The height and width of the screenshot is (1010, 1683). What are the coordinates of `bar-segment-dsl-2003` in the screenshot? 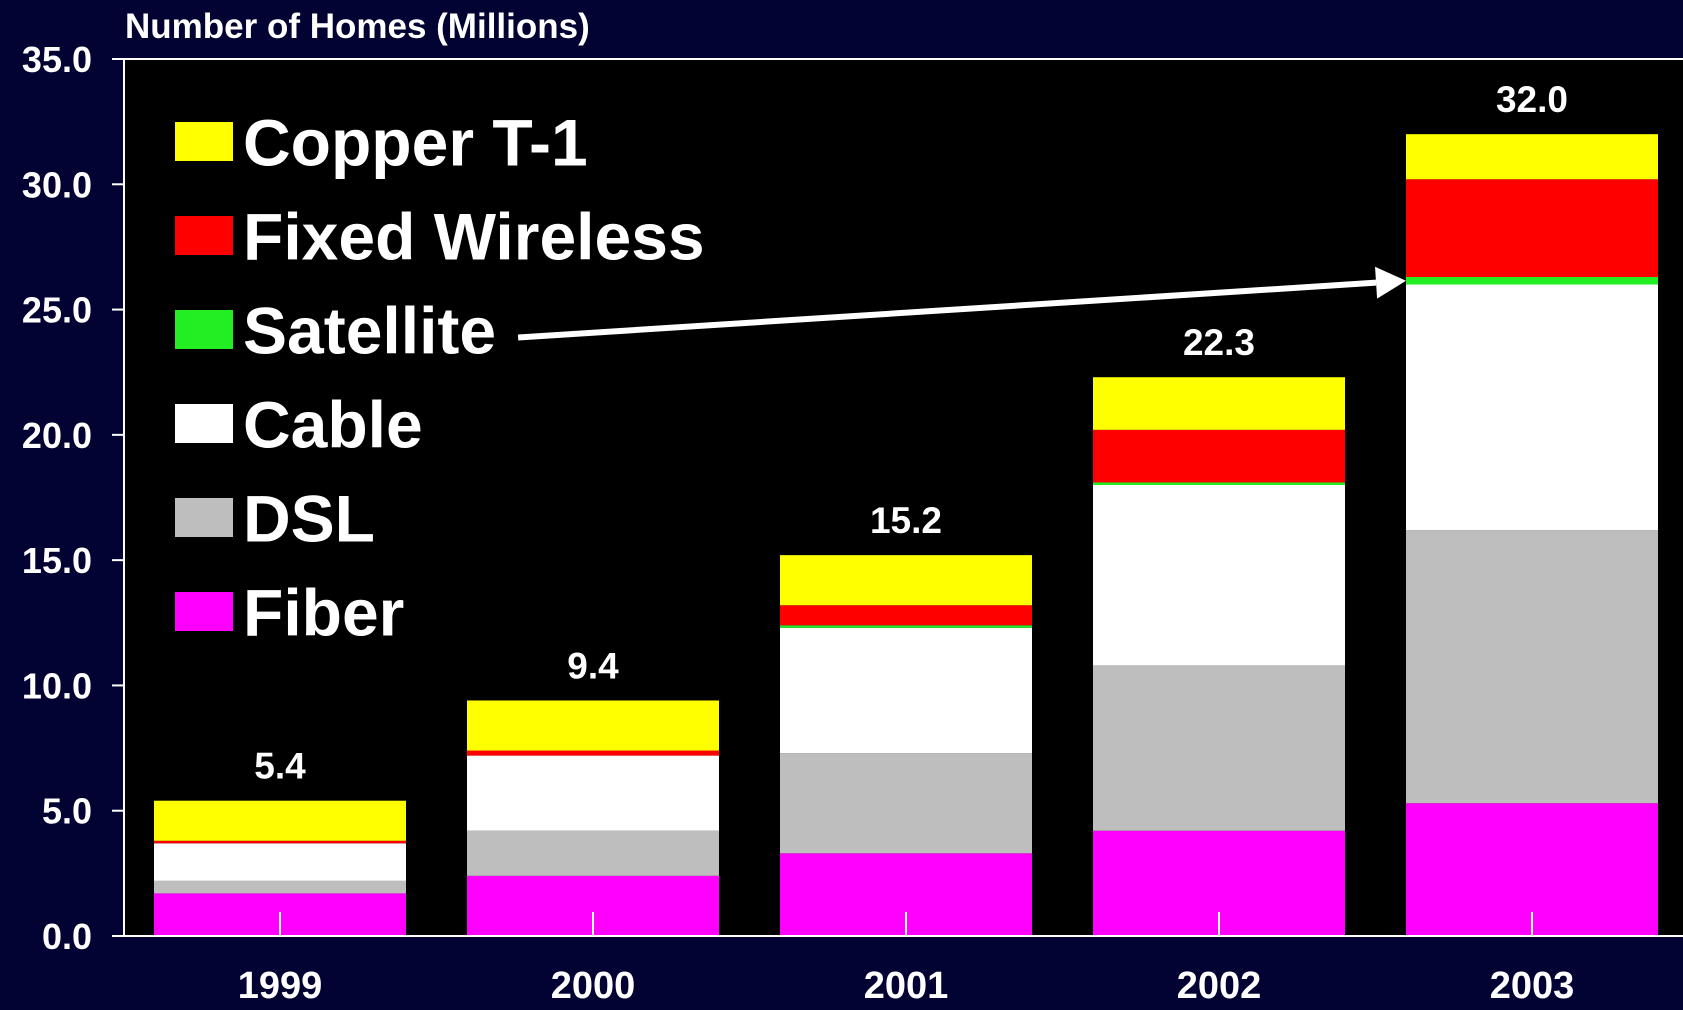 It's located at (1532, 667).